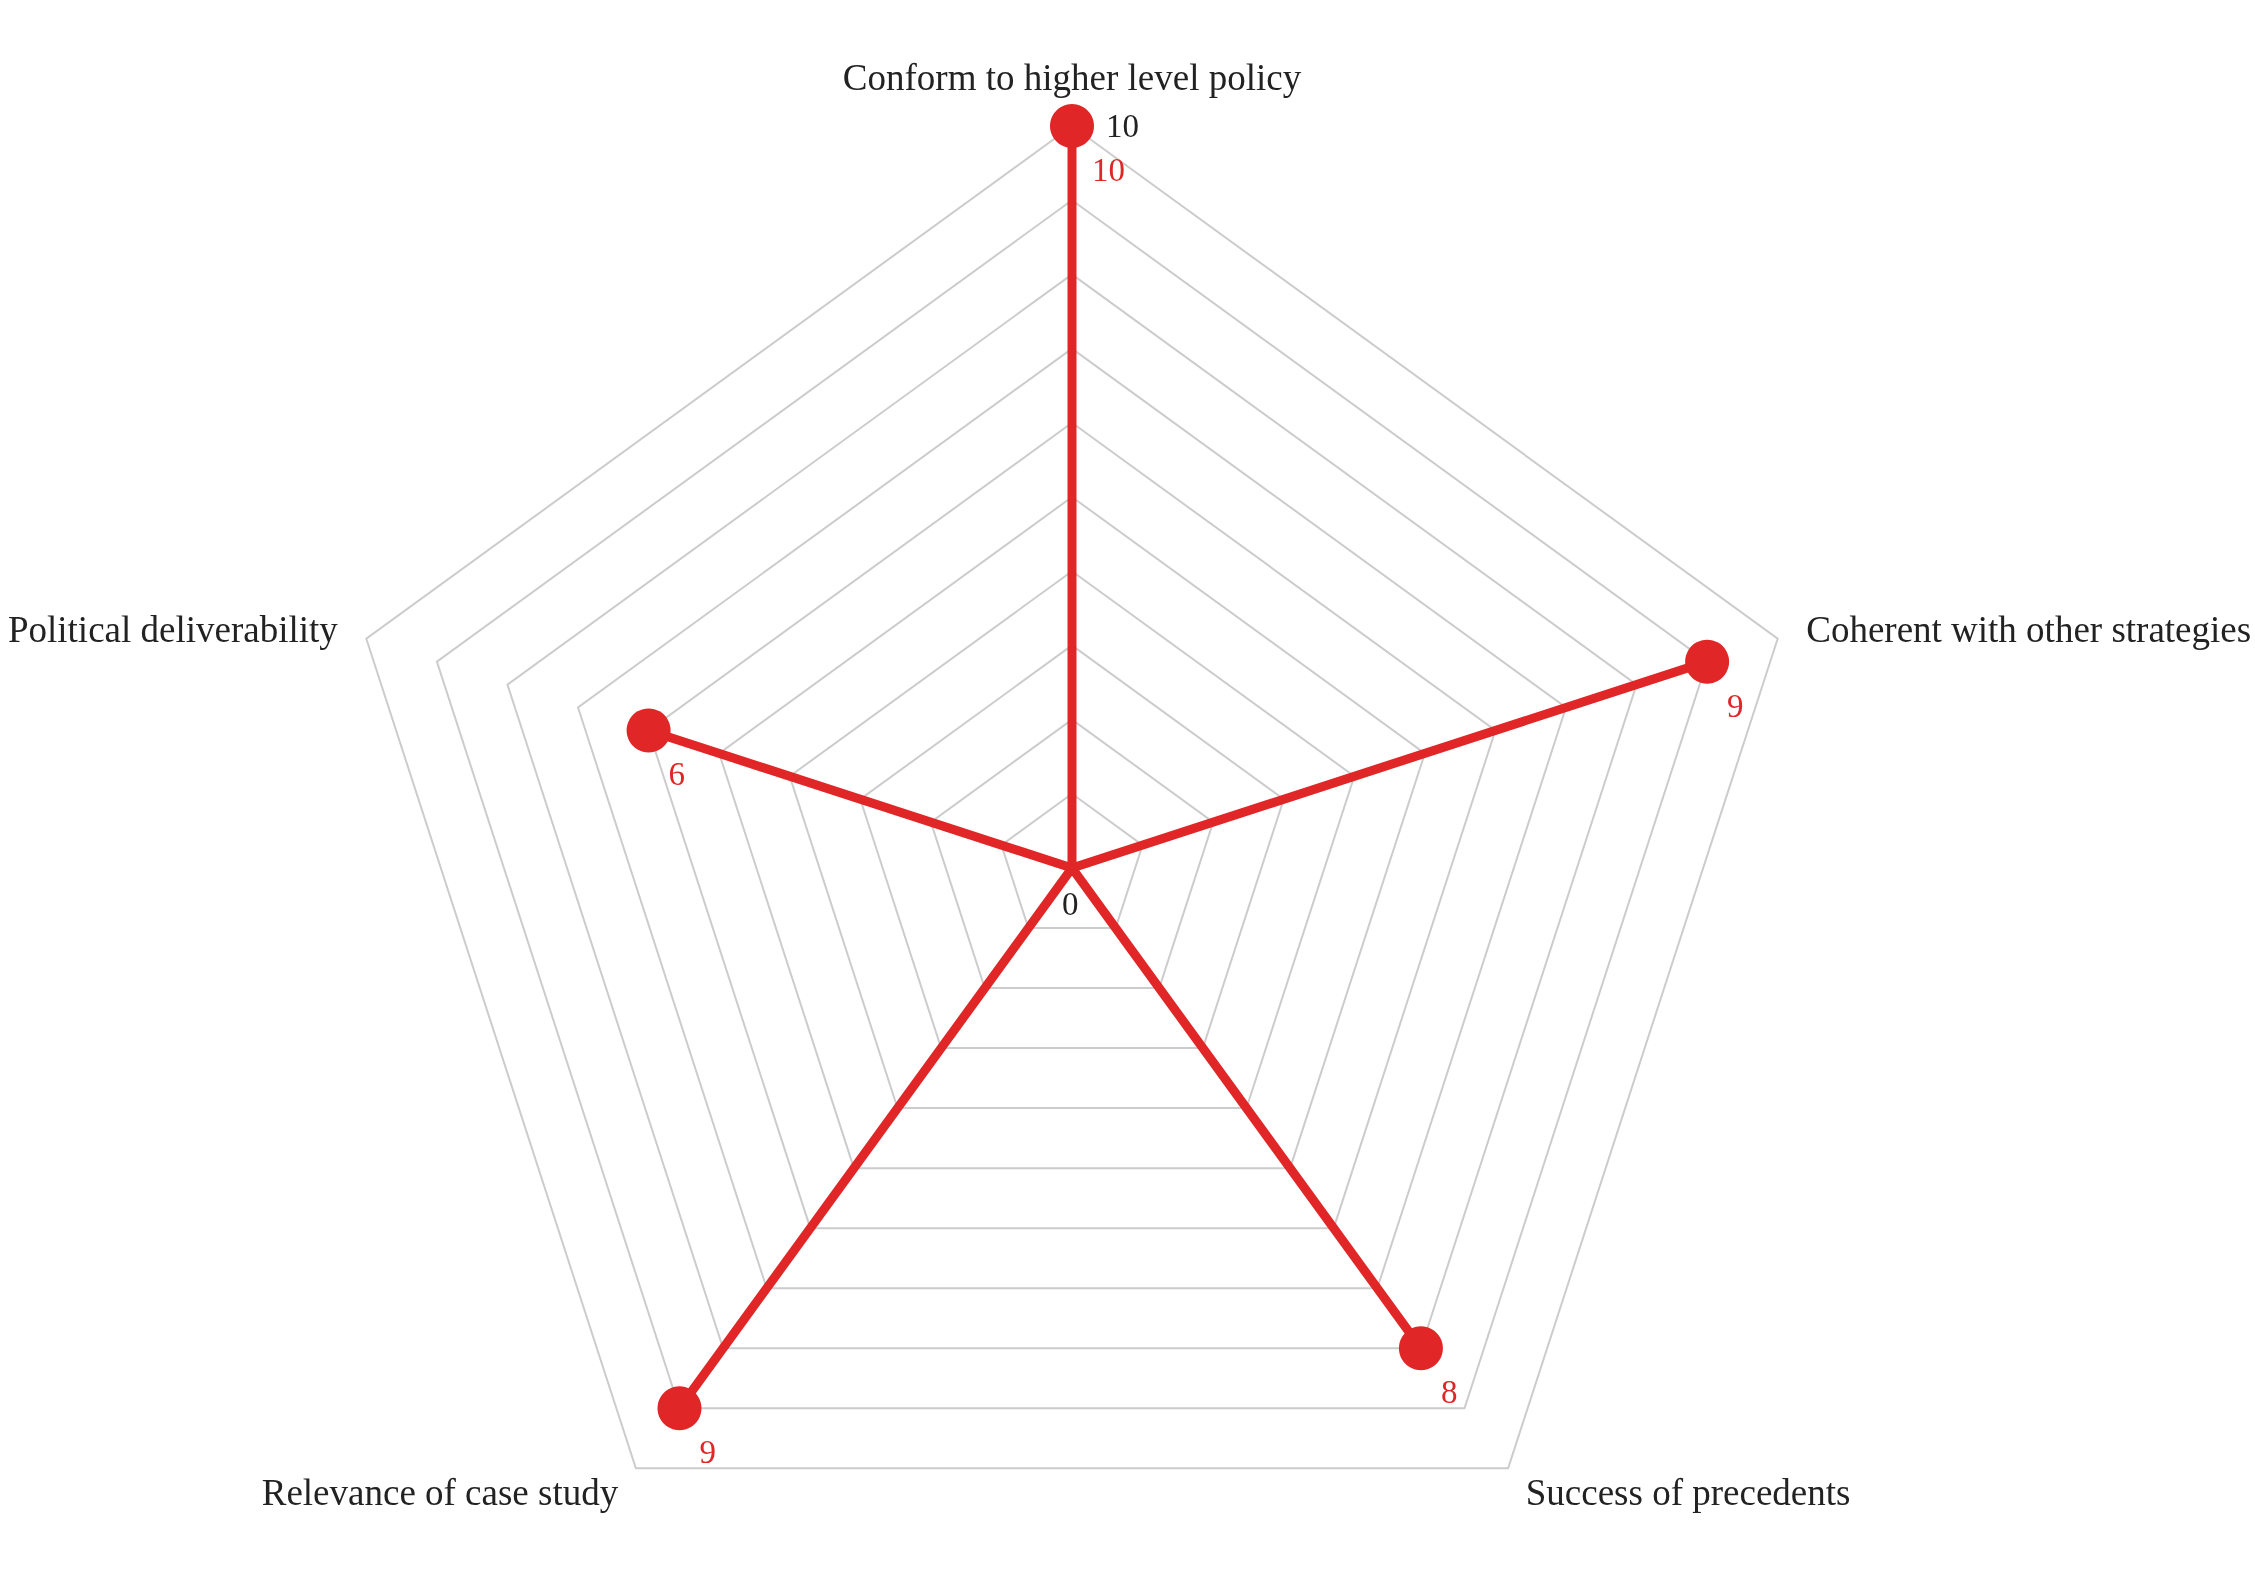  Describe the element at coordinates (1070, 904) in the screenshot. I see `y-tick-label: 0` at that location.